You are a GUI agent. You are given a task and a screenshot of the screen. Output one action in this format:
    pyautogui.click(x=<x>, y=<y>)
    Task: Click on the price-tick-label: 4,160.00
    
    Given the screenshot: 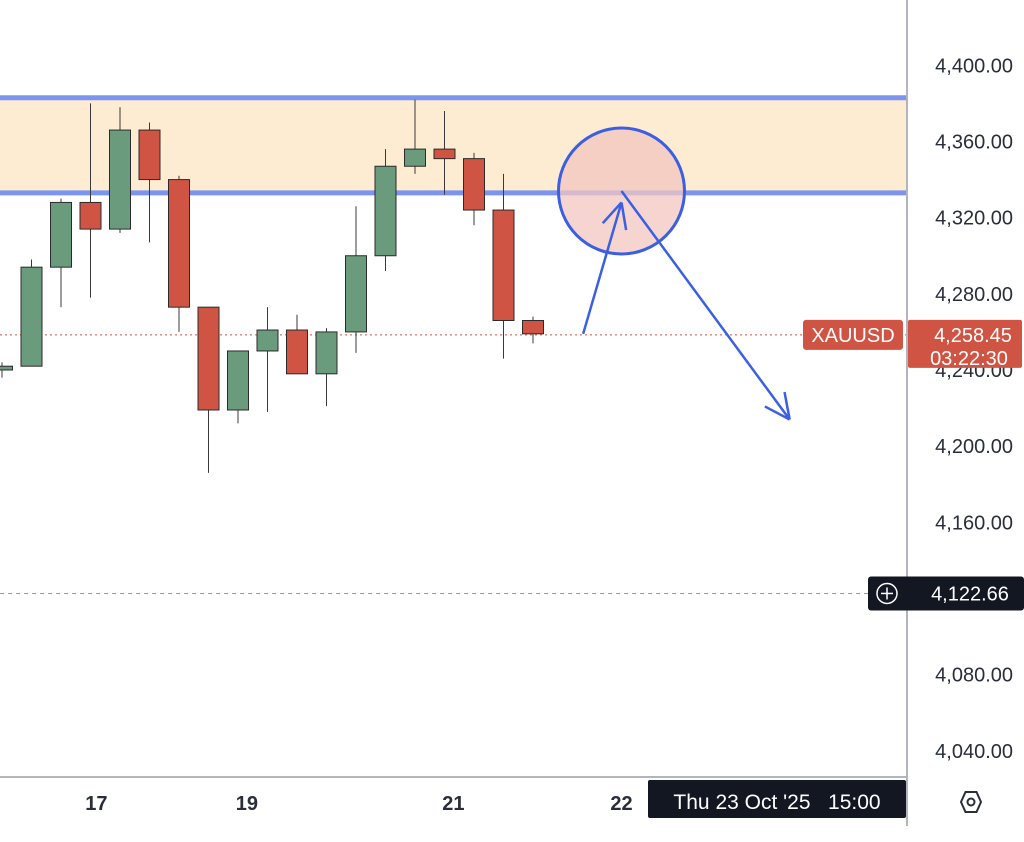 What is the action you would take?
    pyautogui.click(x=974, y=523)
    